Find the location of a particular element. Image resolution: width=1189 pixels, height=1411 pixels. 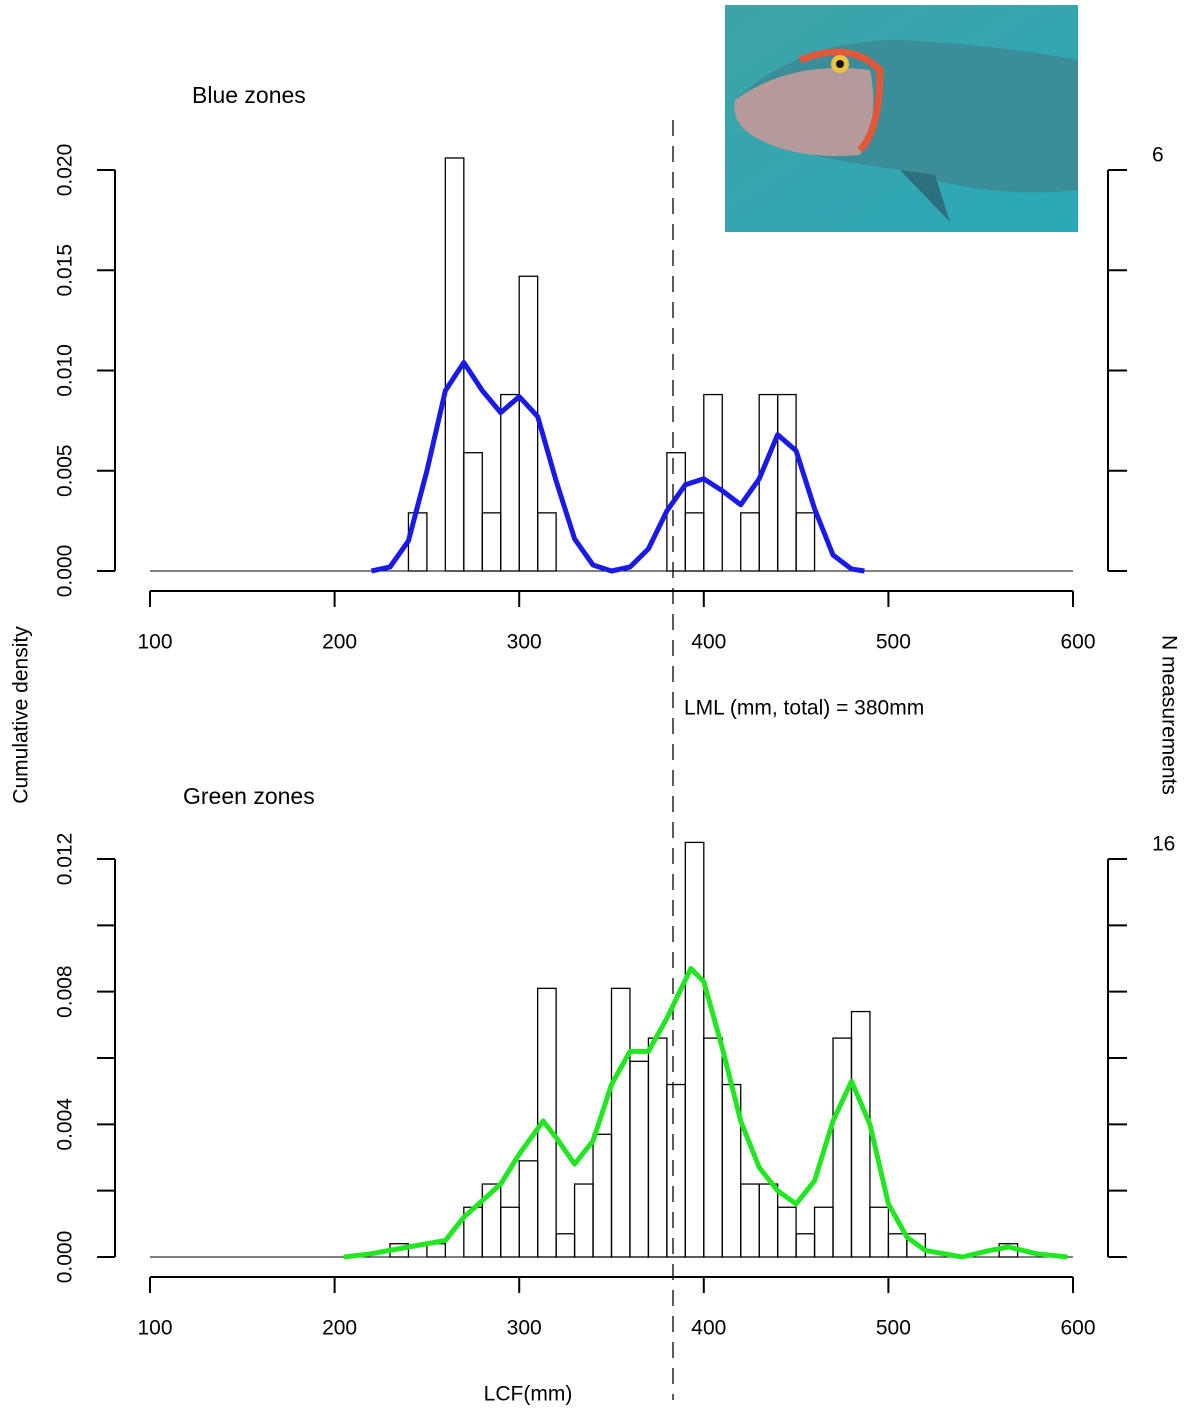

y-axis-label: Cumulative density is located at coordinates (21, 715).